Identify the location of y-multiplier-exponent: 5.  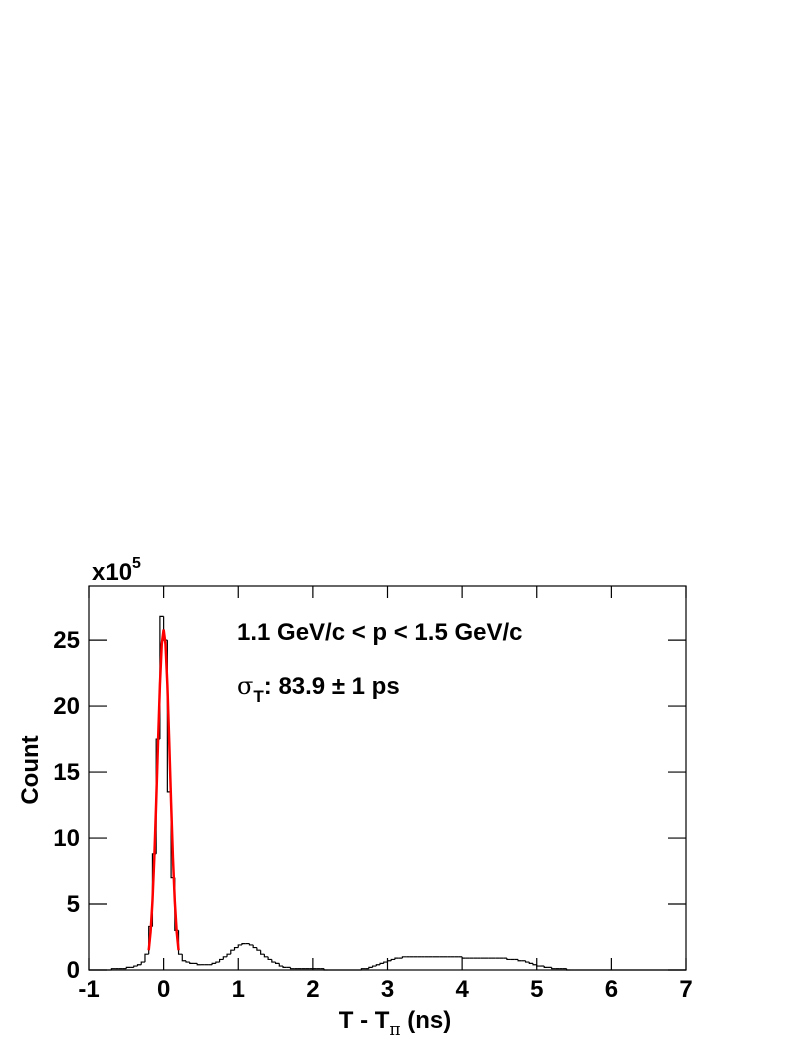
(136, 563).